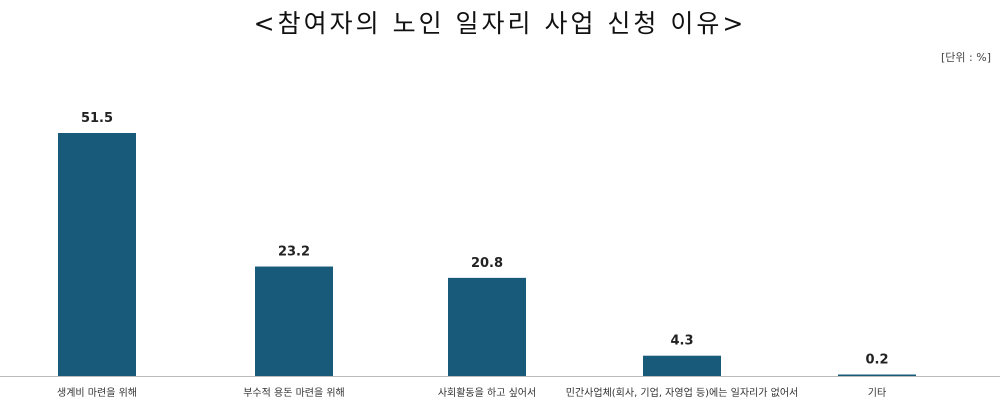  What do you see at coordinates (500, 23) in the screenshot?
I see `chart-title: <참여자의 노인 일자리 사업 신청 이유>` at bounding box center [500, 23].